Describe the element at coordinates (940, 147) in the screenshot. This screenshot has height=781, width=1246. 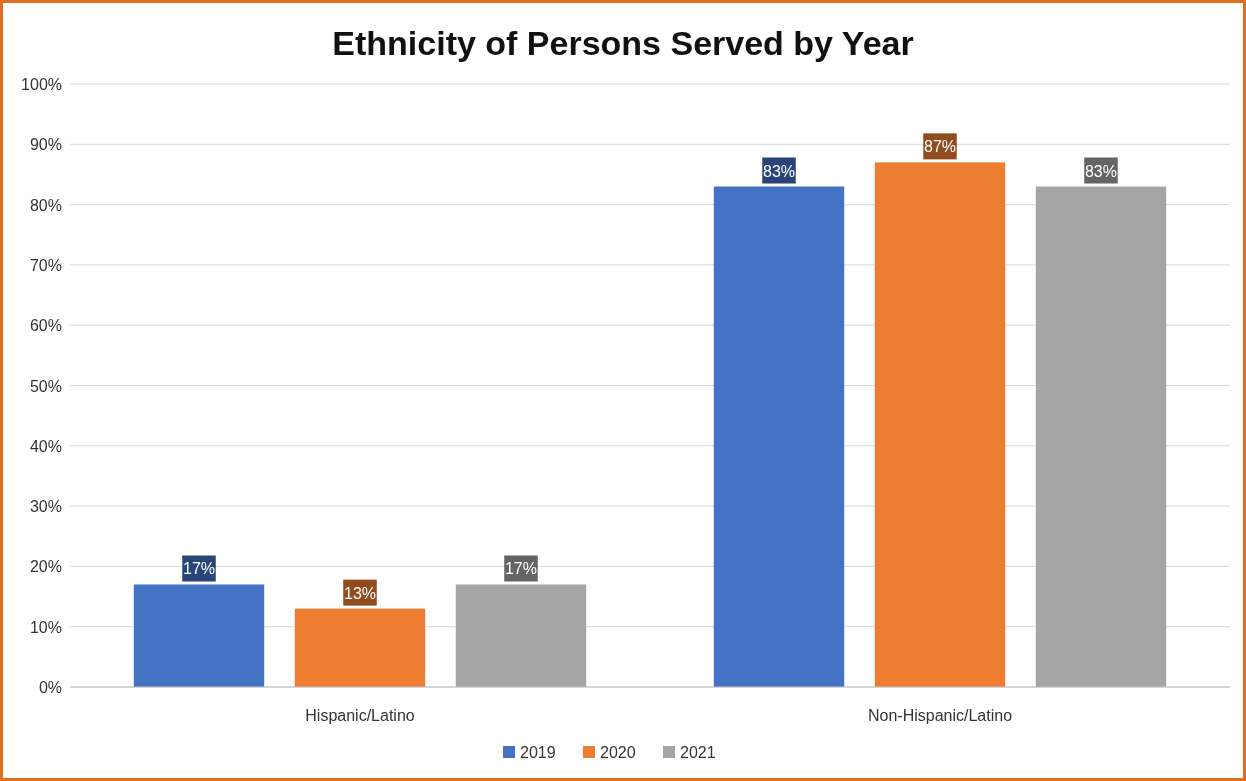
I see `data-label: 87%` at that location.